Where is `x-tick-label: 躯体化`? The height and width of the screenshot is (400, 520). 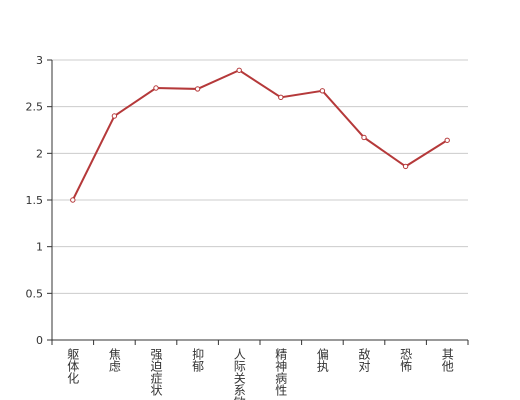
x-tick-label: 躯体化 is located at coordinates (73, 366).